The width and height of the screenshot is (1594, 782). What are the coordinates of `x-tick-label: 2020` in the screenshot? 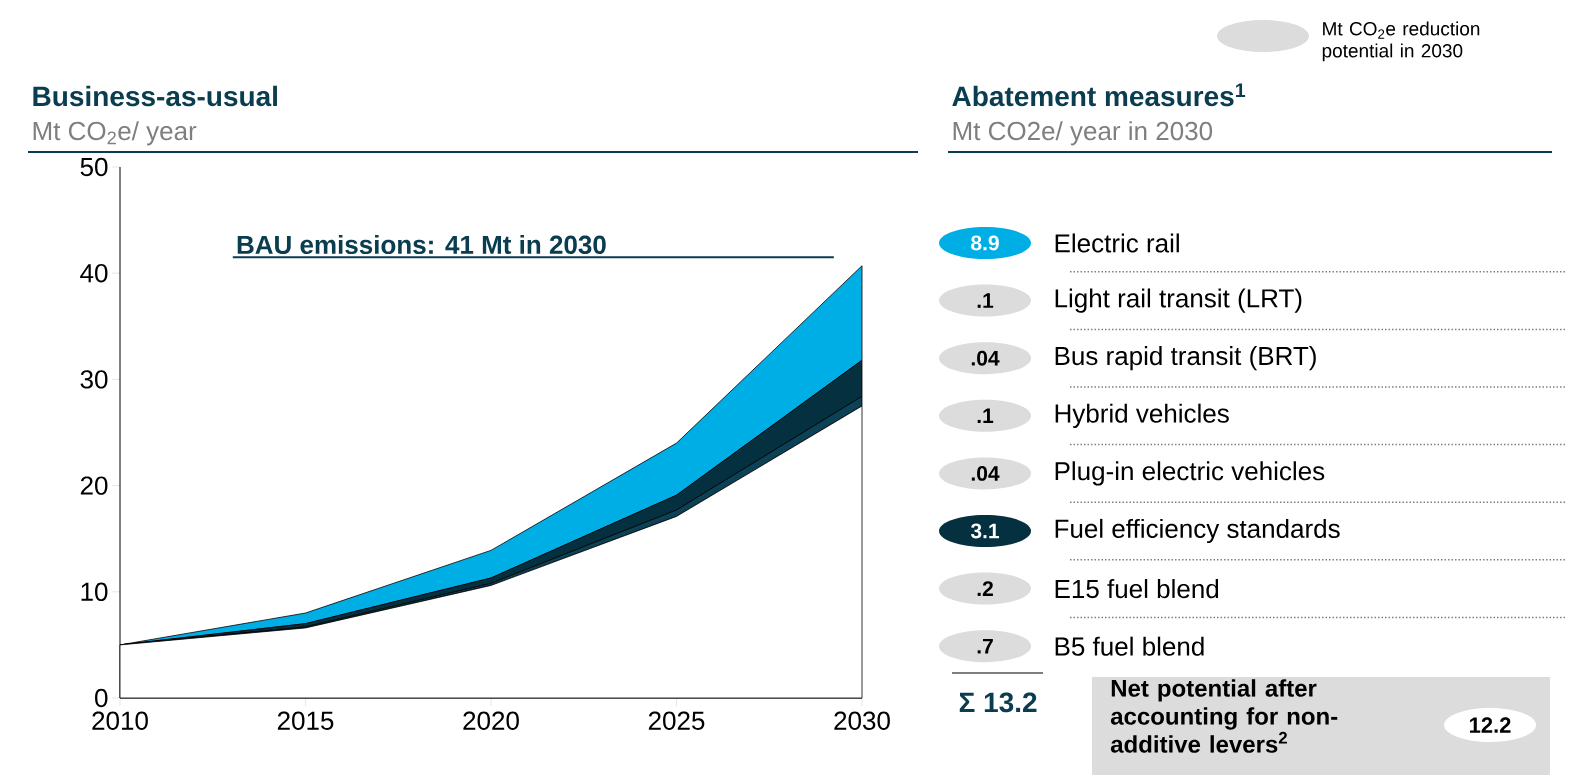 It's located at (491, 720).